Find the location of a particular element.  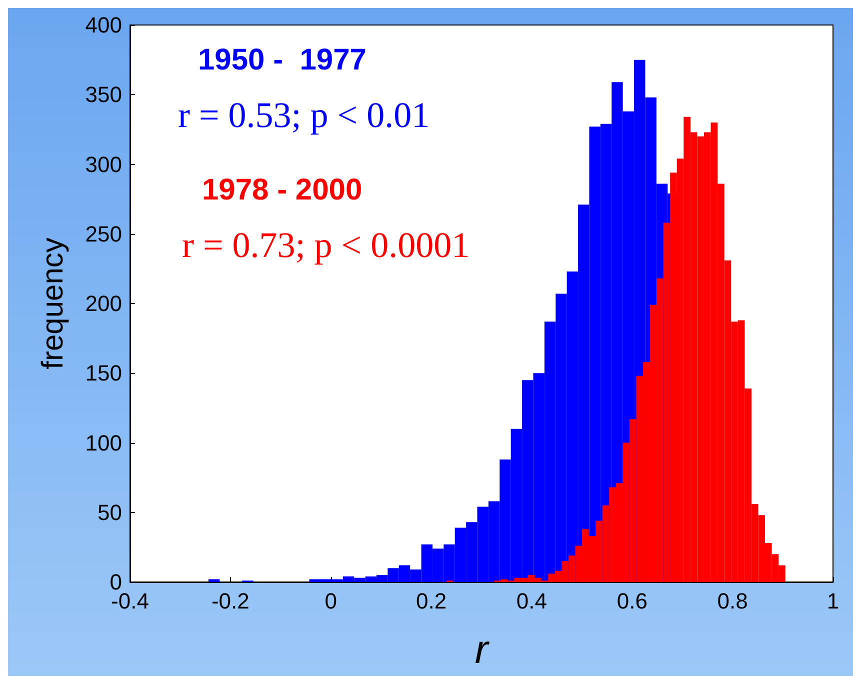

y-tick-label: 50 is located at coordinates (110, 512).